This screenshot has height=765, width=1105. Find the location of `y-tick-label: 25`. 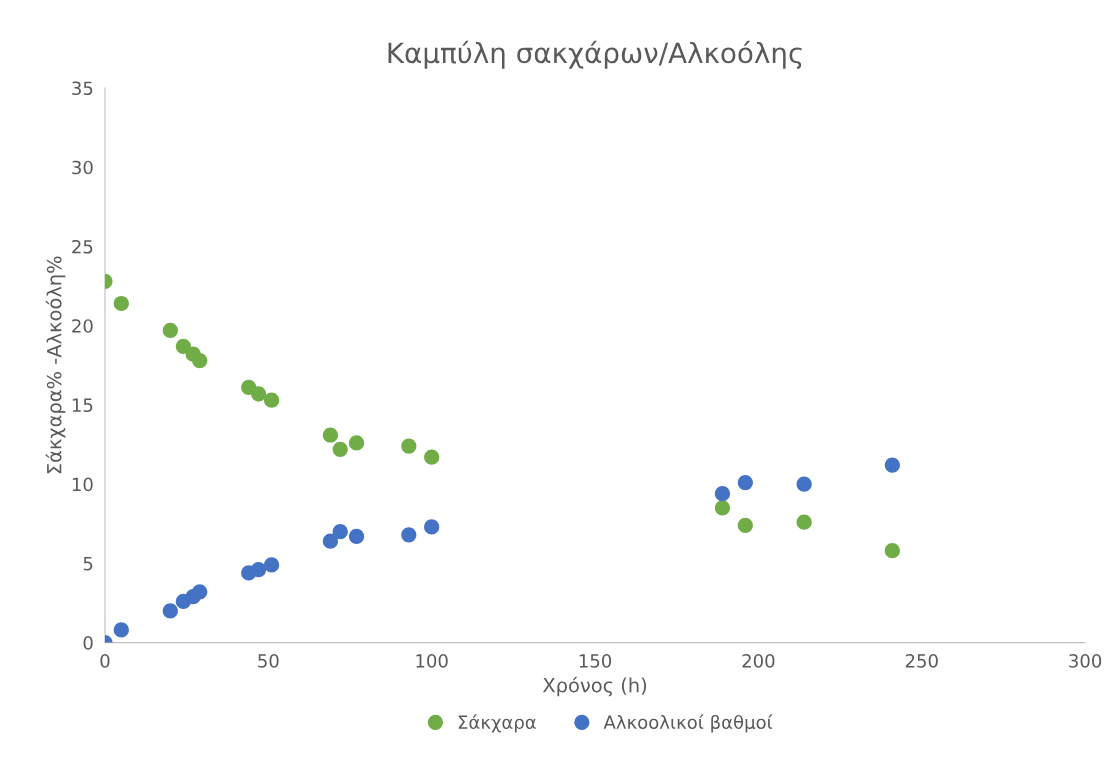

y-tick-label: 25 is located at coordinates (82, 246).